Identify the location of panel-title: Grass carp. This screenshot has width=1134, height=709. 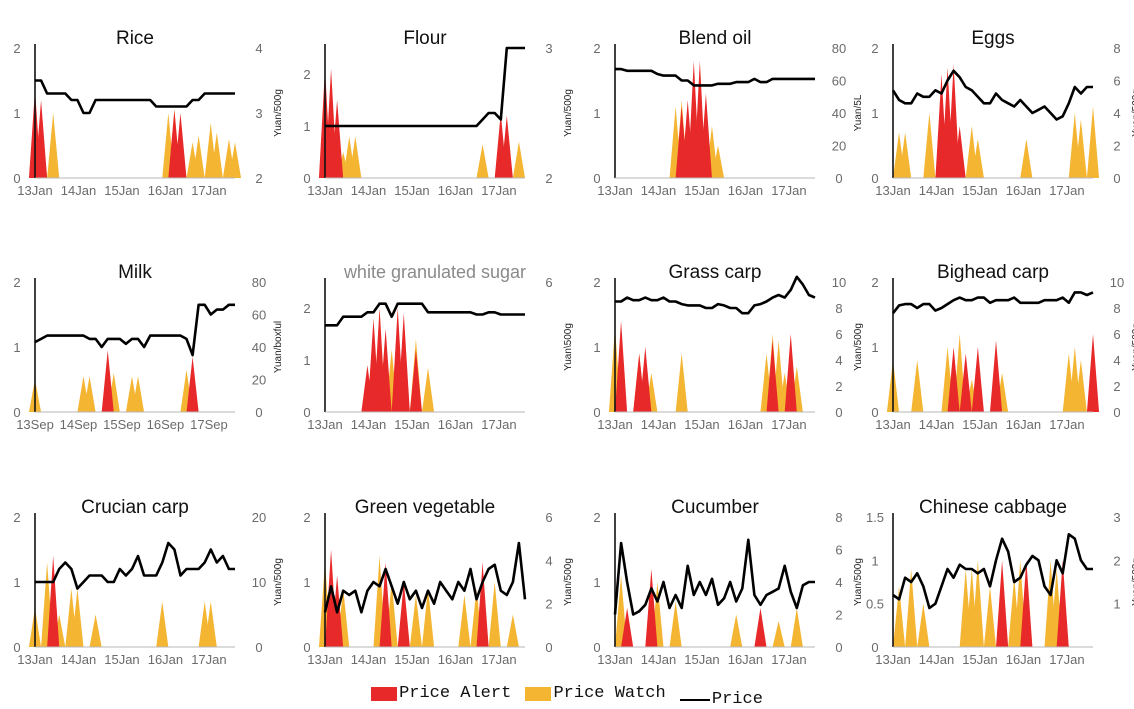
(715, 272).